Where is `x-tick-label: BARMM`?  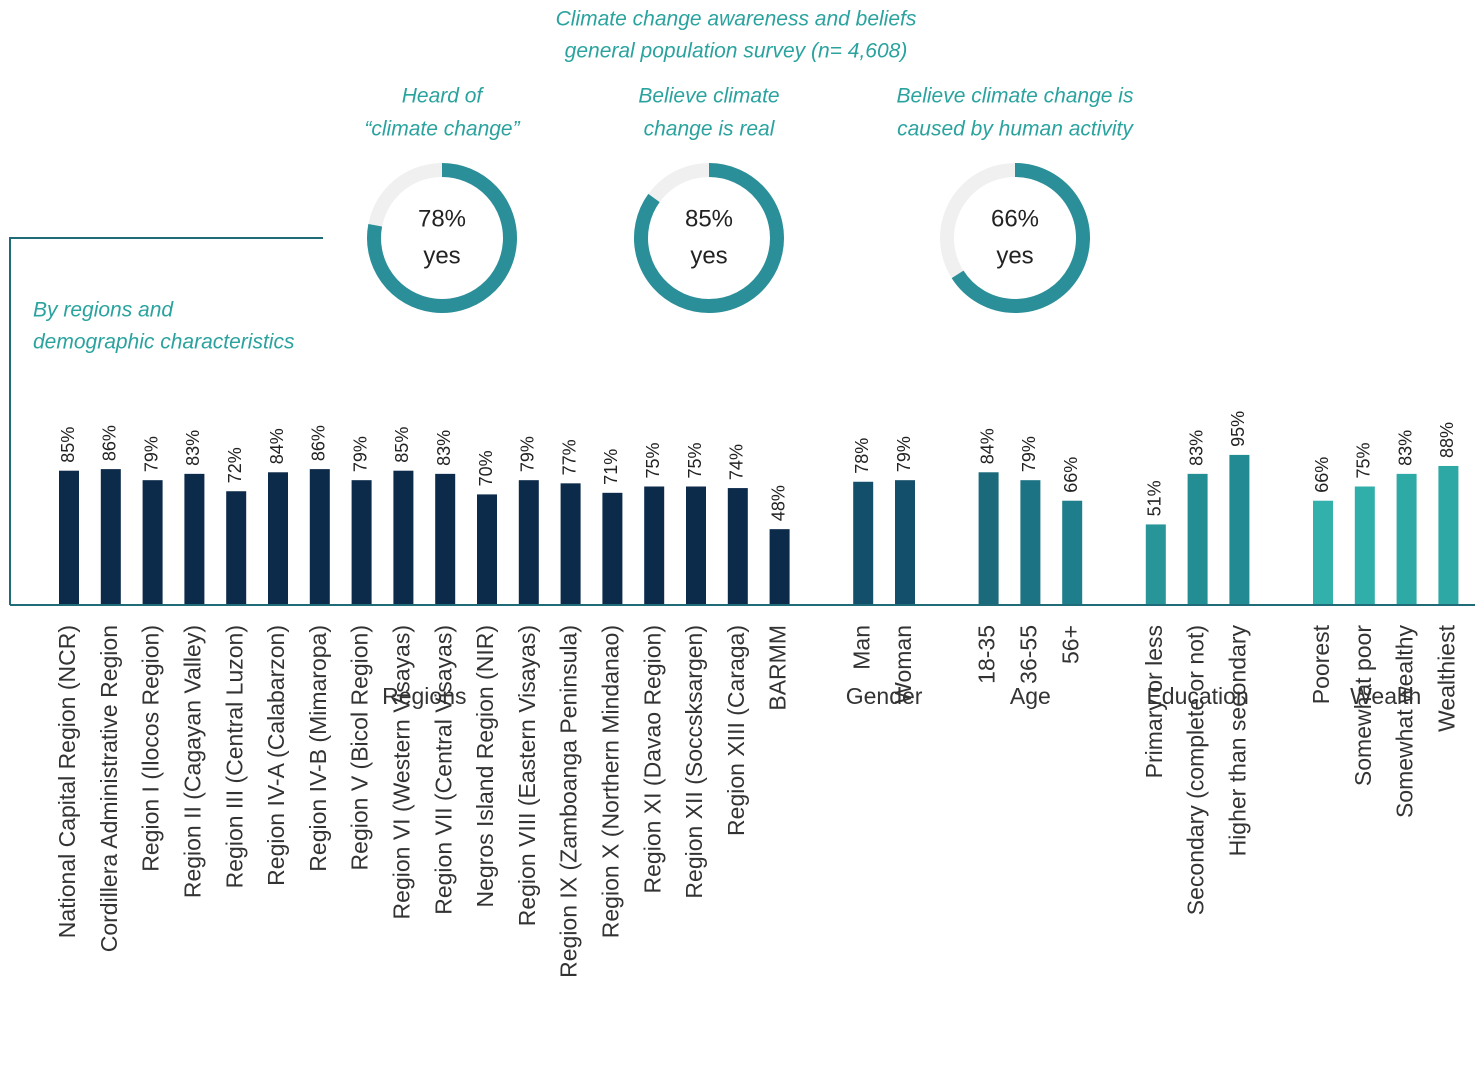
x-tick-label: BARMM is located at coordinates (778, 668).